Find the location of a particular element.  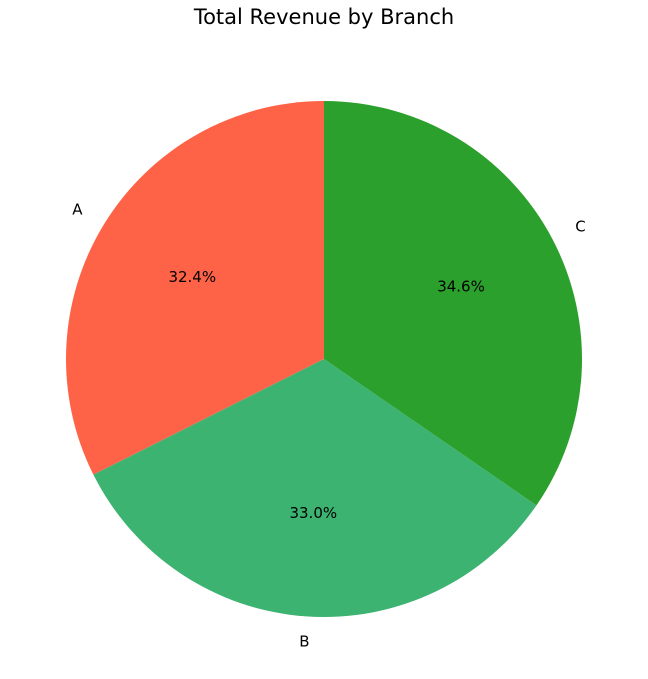

slice-label: A is located at coordinates (77, 209).